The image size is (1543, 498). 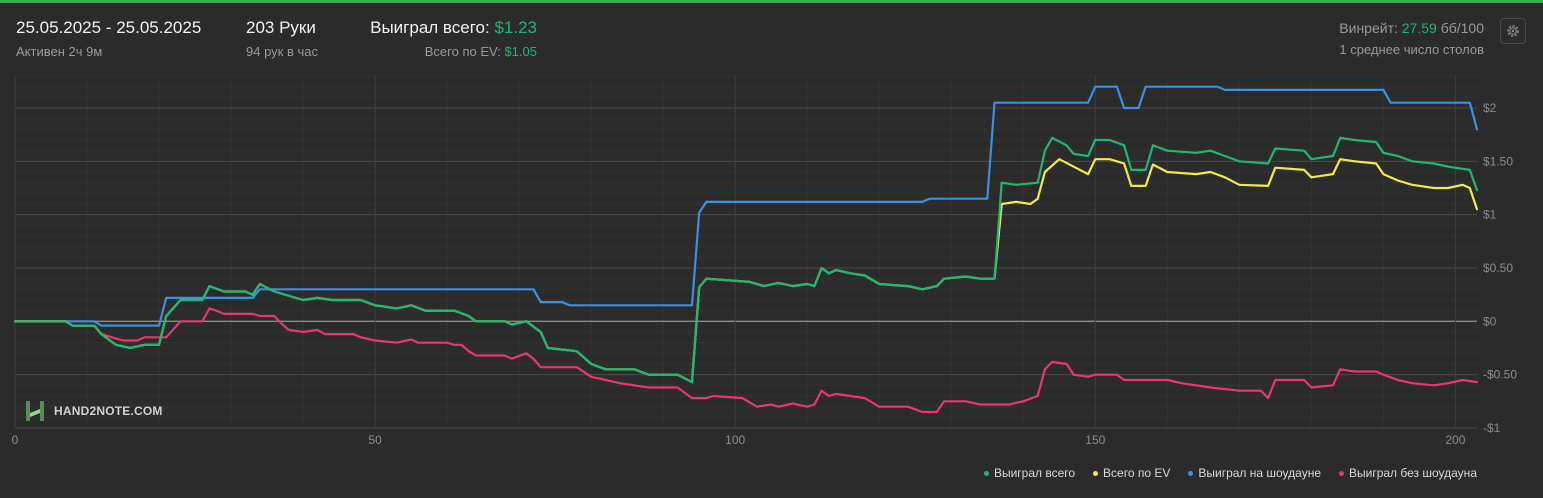 I want to click on legend-item-showdown: Выиграл на шоудауне, so click(x=1254, y=473).